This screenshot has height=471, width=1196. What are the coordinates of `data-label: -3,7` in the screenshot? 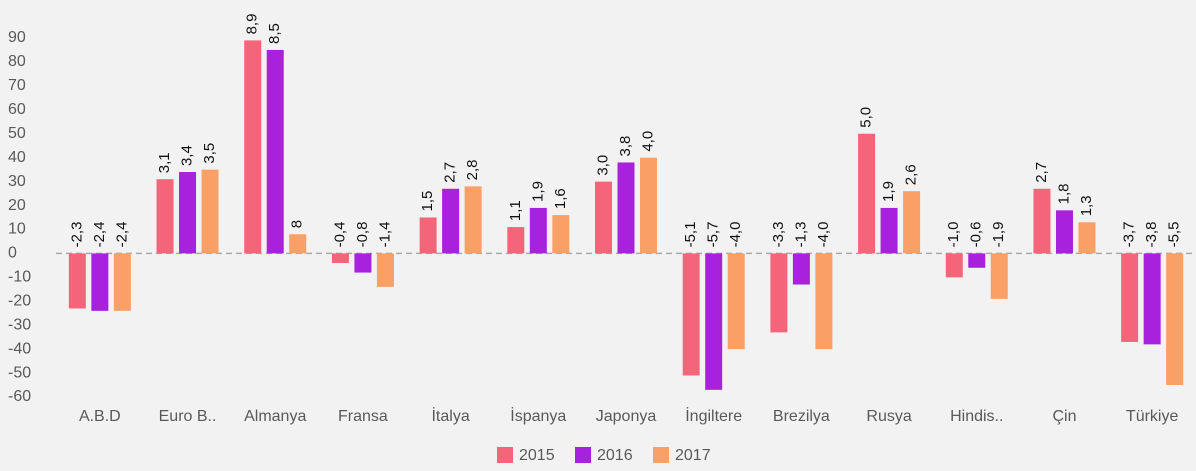 It's located at (1129, 235).